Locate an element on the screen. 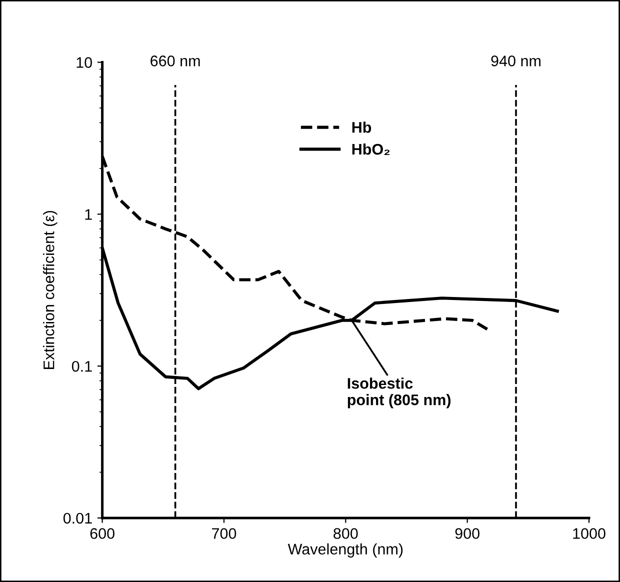  ref-line-label: 660 nm is located at coordinates (175, 61).